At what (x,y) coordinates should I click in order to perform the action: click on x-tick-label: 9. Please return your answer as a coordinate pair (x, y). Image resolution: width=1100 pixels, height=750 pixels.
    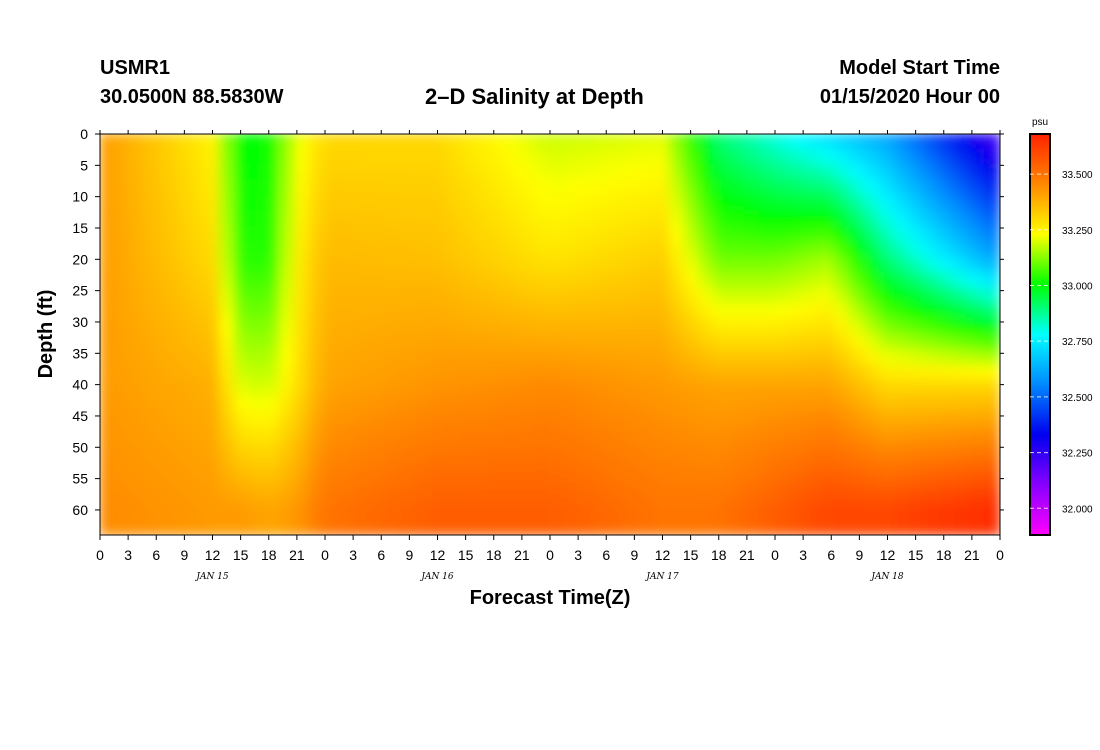
    Looking at the image, I should click on (859, 555).